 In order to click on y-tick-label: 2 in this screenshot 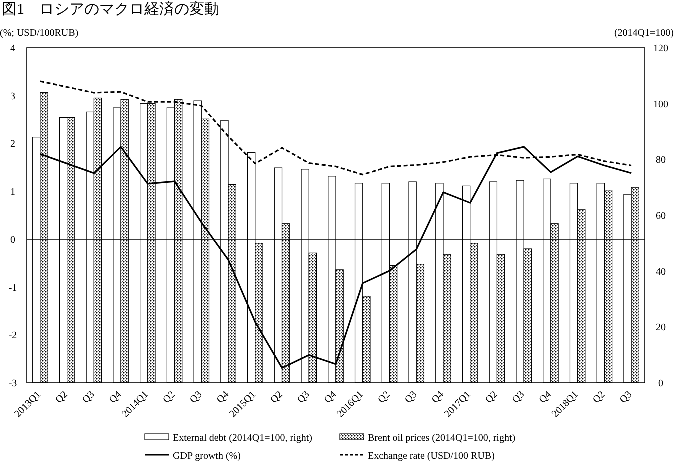, I will do `click(13, 144)`.